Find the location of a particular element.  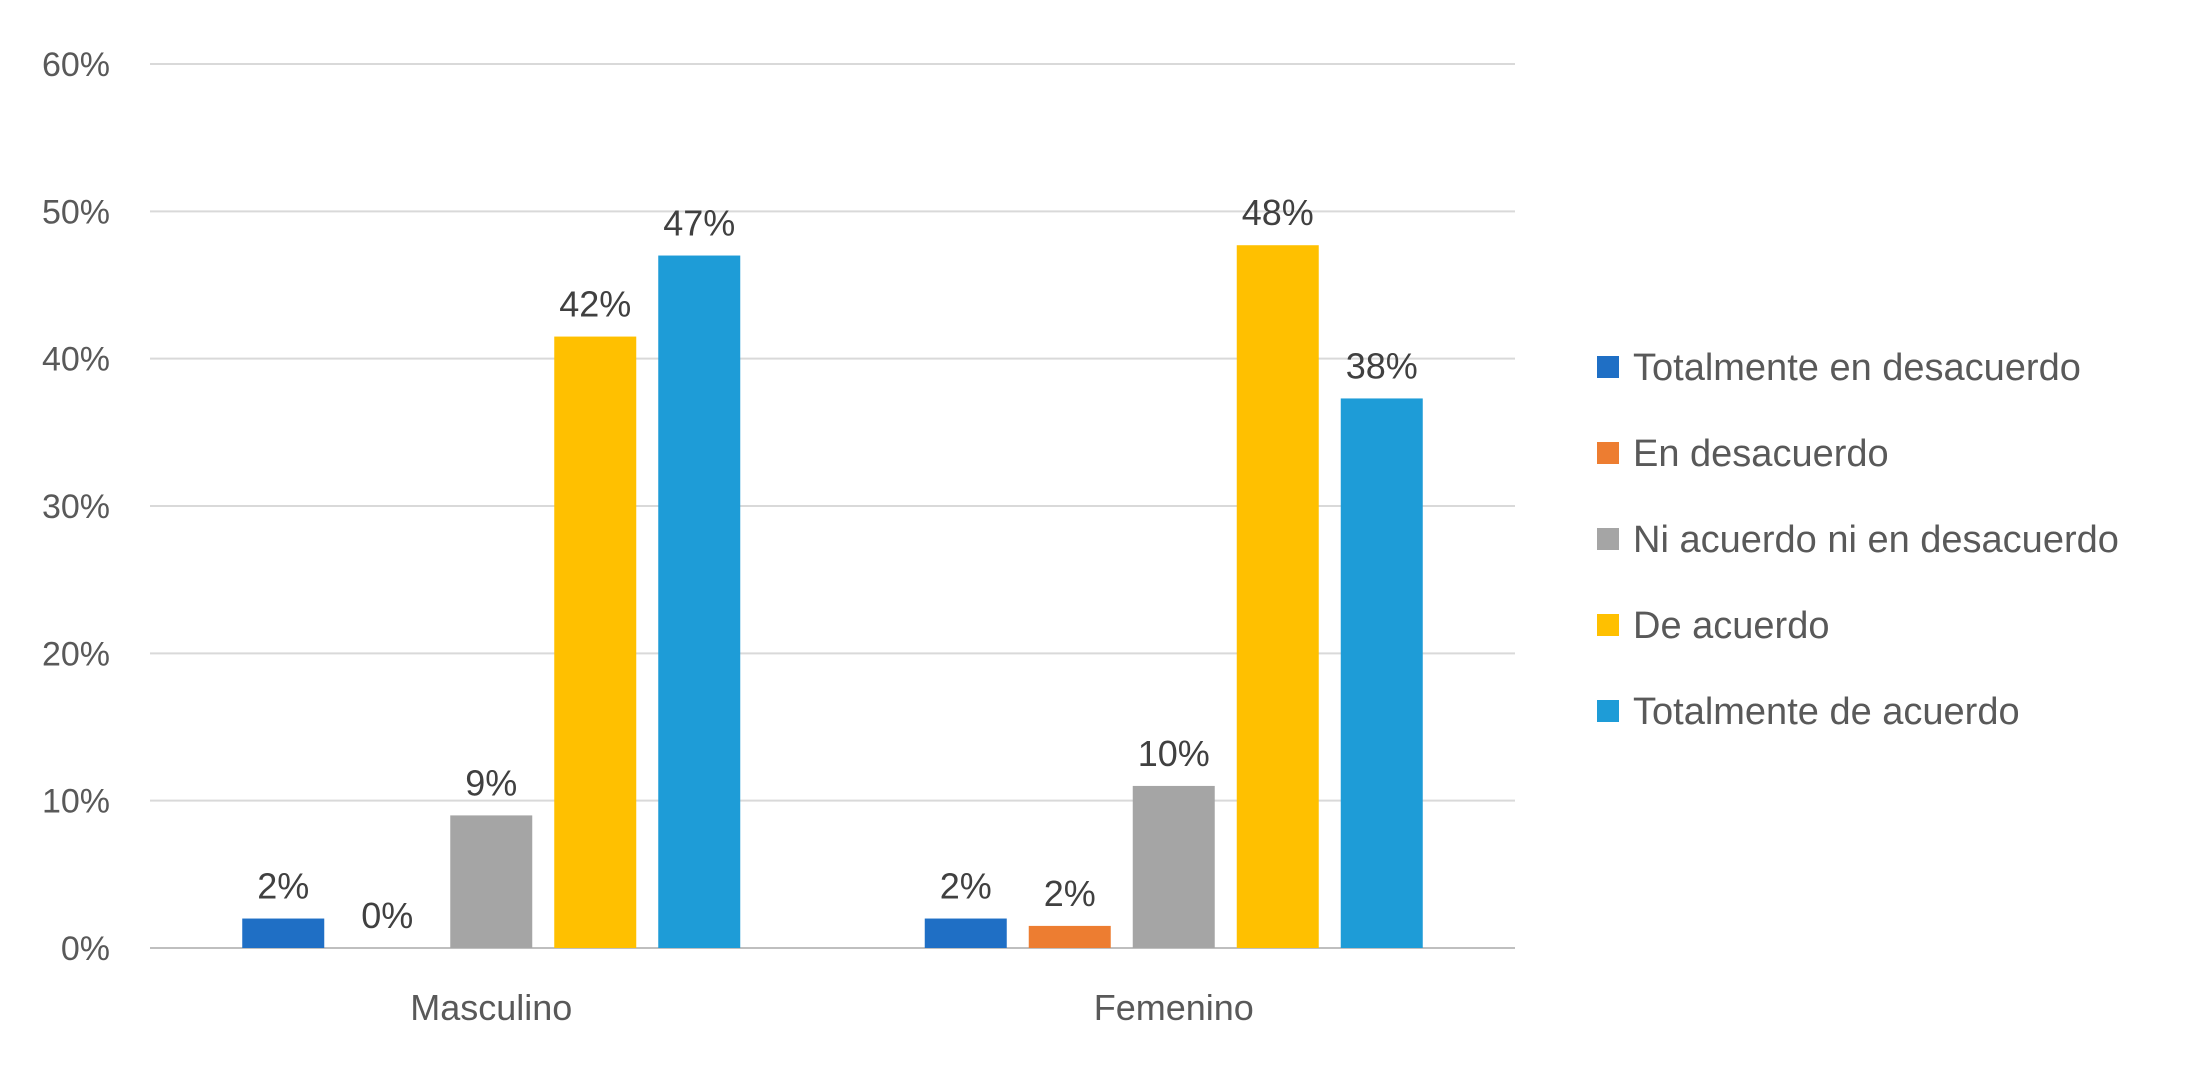

legend-label: De acuerdo is located at coordinates (1731, 626).